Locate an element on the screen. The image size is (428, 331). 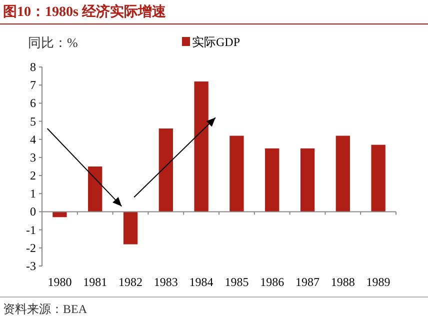
x-tick-label: 1981 is located at coordinates (95, 282).